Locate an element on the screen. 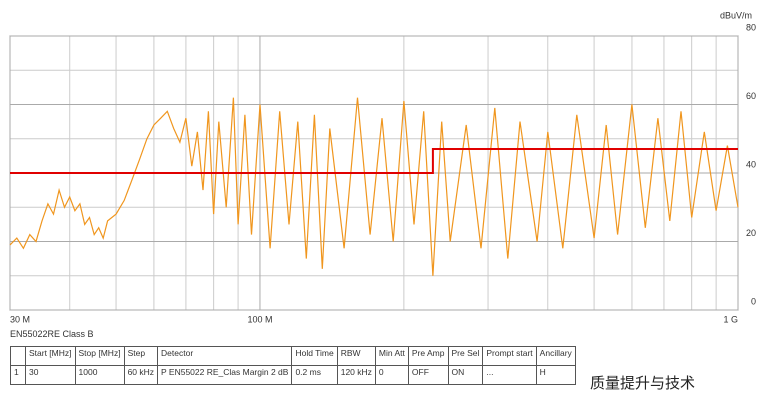 The width and height of the screenshot is (767, 415). cell: 0 is located at coordinates (391, 375).